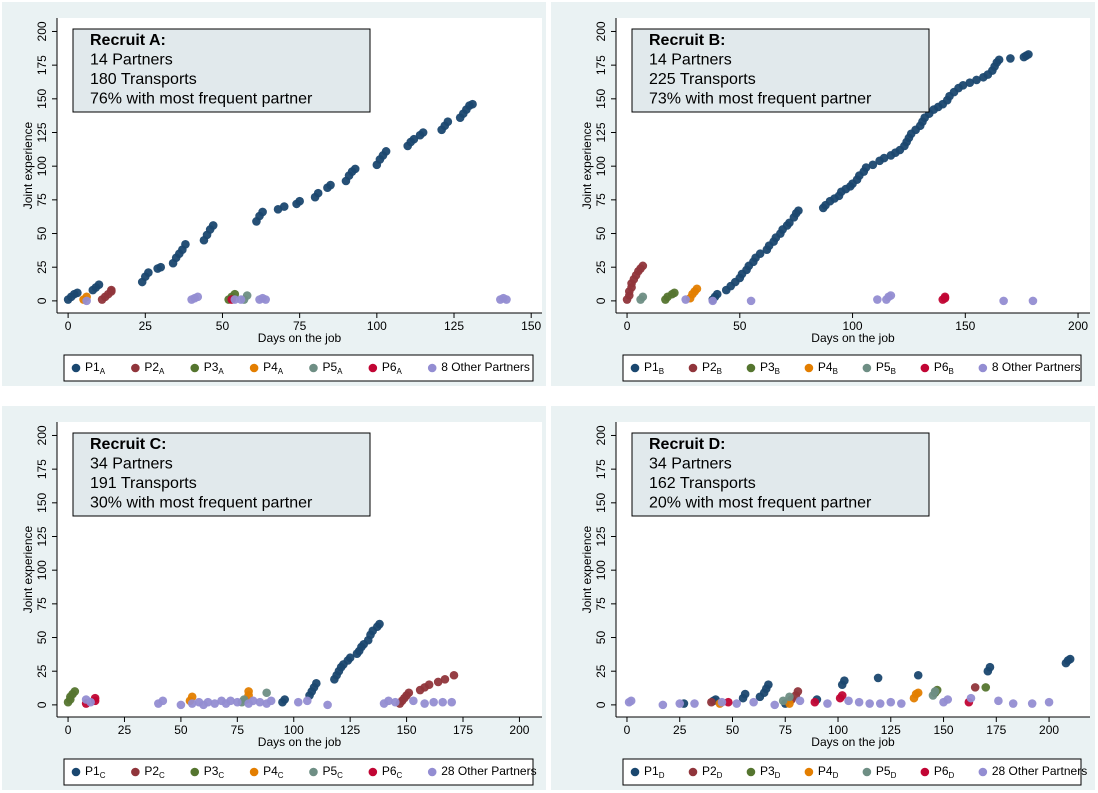 This screenshot has height=793, width=1098. I want to click on y-tick-label: 175, so click(42, 65).